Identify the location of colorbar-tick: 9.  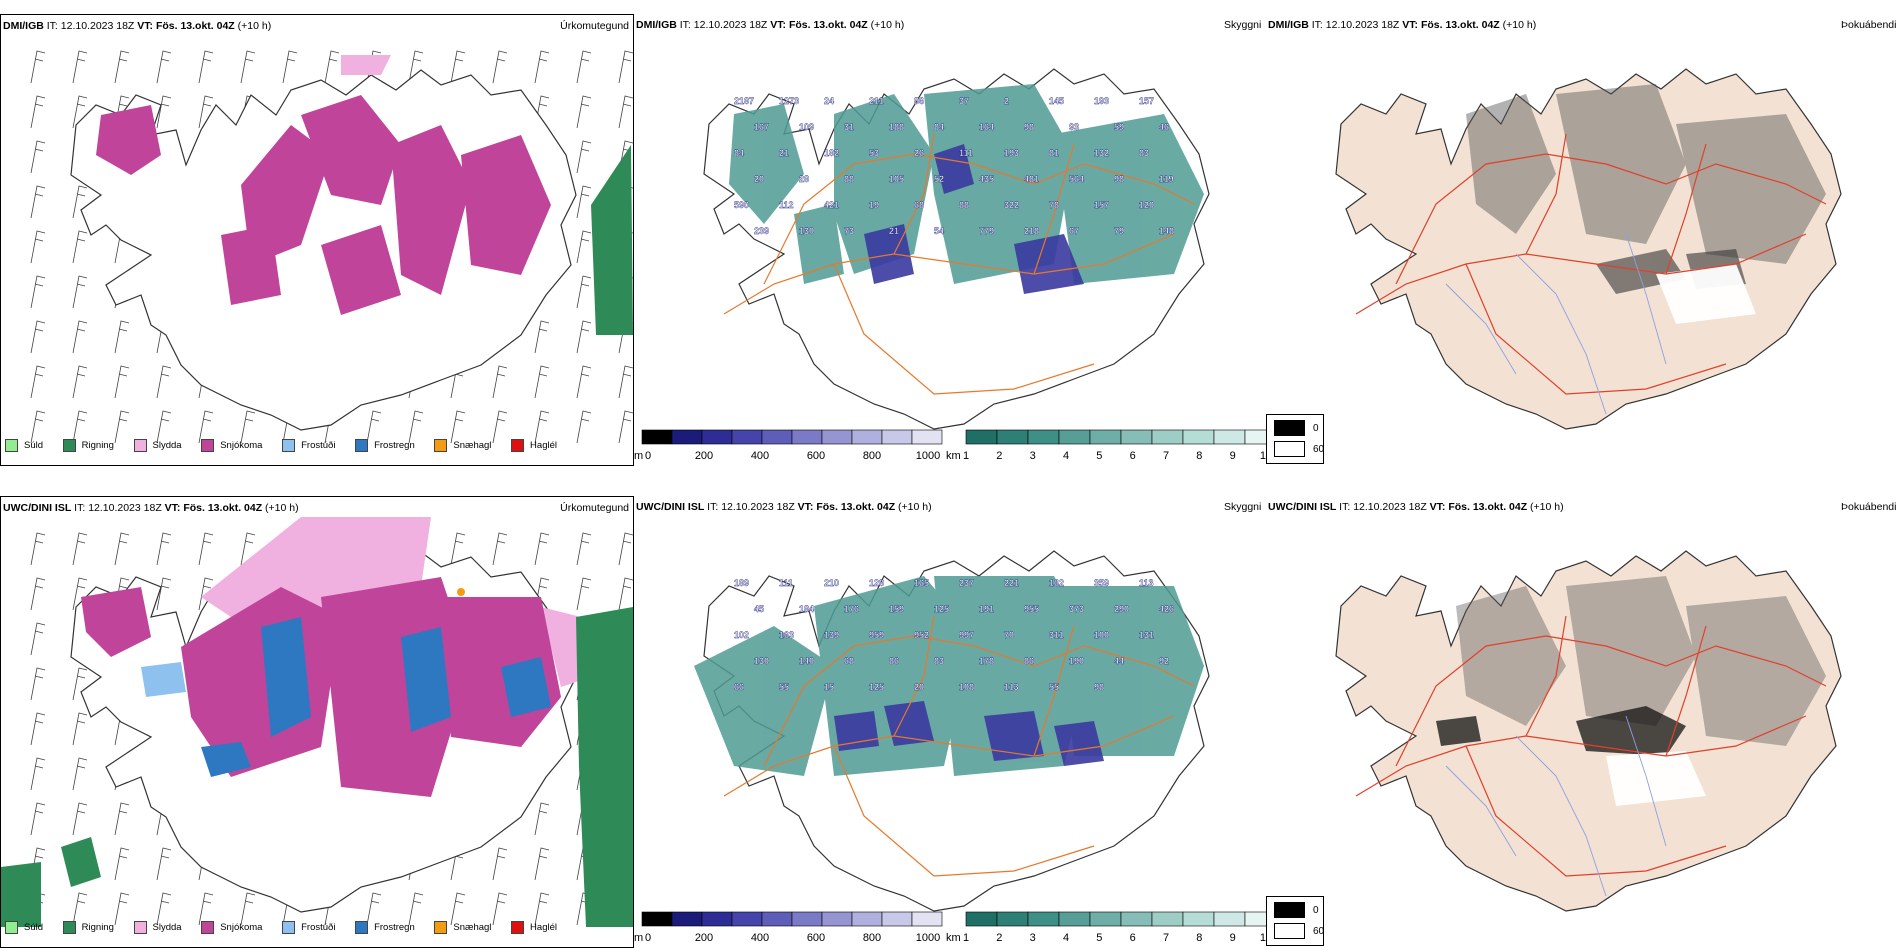
(1233, 938).